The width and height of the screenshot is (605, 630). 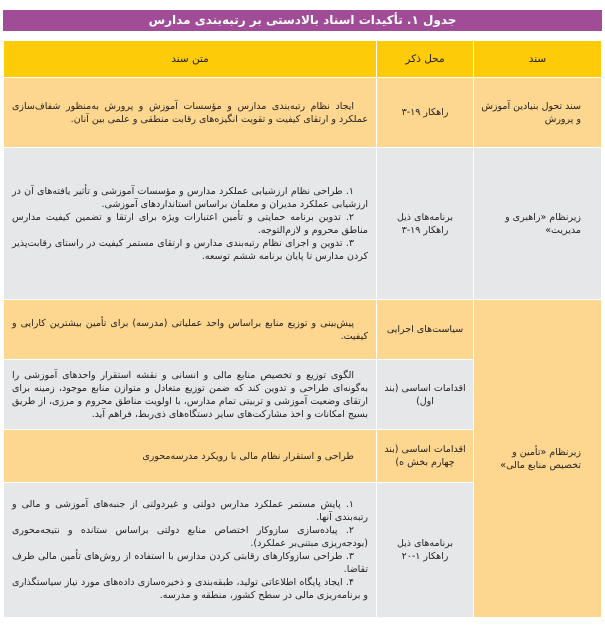 What do you see at coordinates (537, 59) in the screenshot?
I see `header-document: سند` at bounding box center [537, 59].